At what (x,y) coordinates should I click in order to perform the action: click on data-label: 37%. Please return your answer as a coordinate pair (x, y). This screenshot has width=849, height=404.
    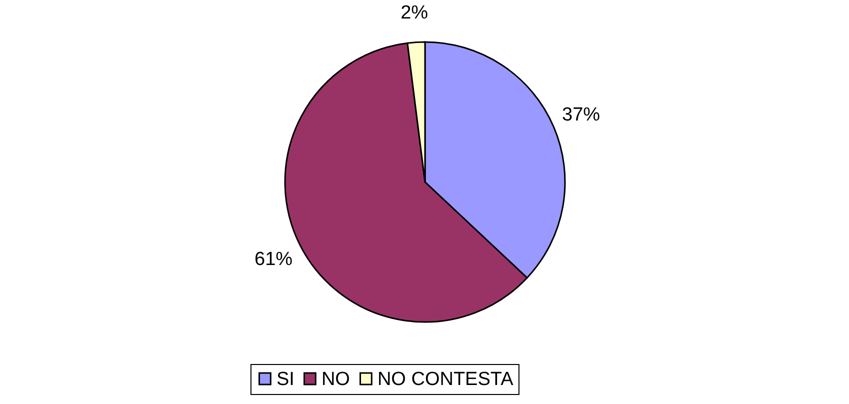
    Looking at the image, I should click on (581, 115).